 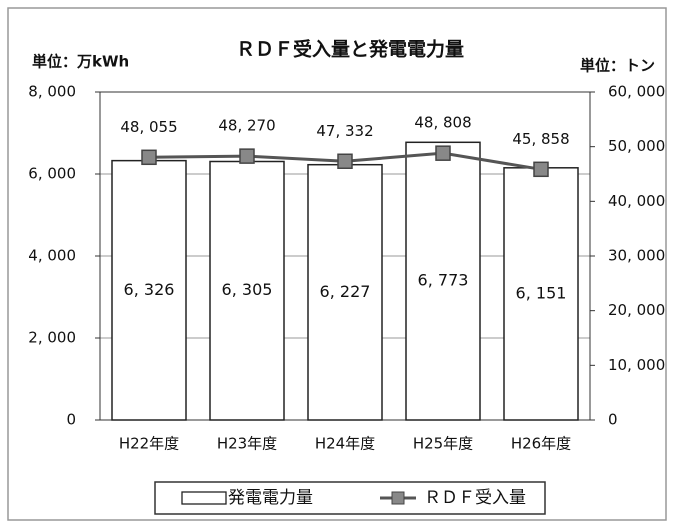 I want to click on bar-value-label: 6, 305, so click(x=247, y=289).